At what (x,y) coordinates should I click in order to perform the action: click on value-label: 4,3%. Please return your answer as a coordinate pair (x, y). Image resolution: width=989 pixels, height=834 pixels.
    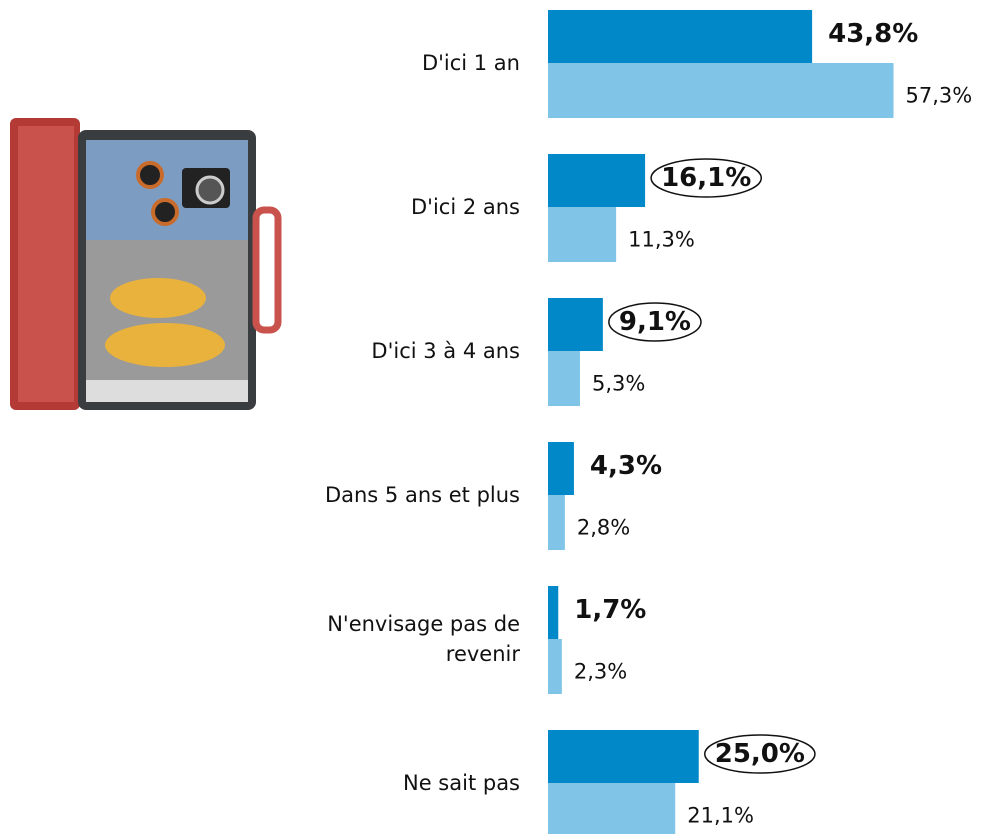
    Looking at the image, I should click on (626, 466).